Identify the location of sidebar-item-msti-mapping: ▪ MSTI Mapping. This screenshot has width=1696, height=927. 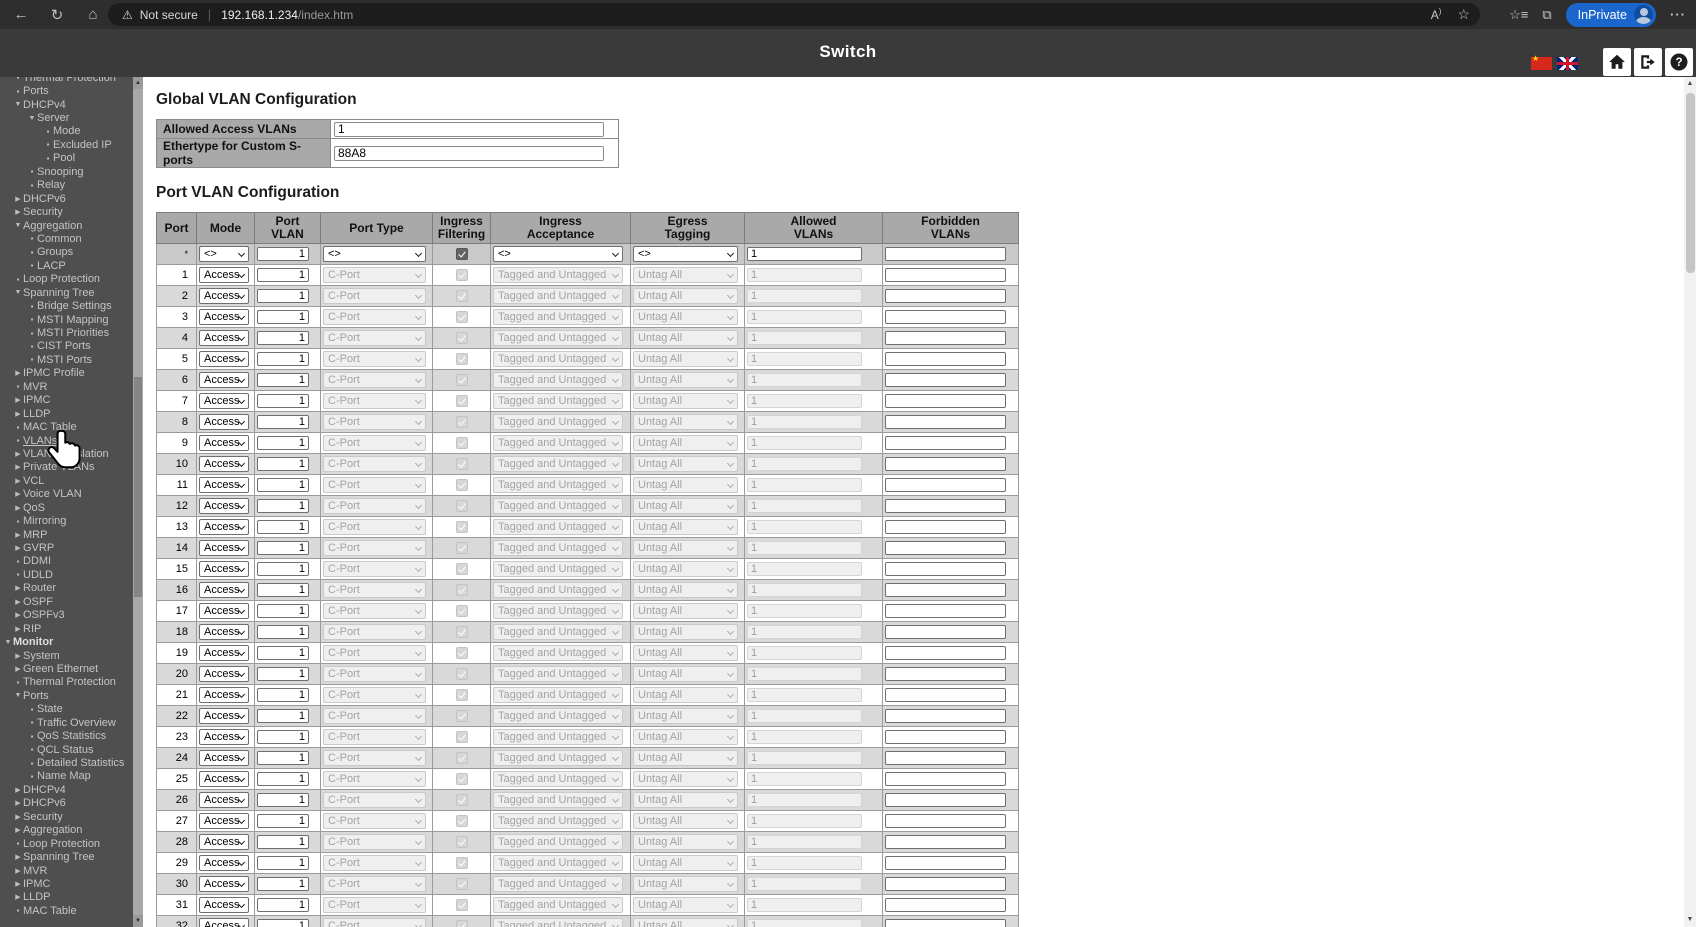
(66, 319).